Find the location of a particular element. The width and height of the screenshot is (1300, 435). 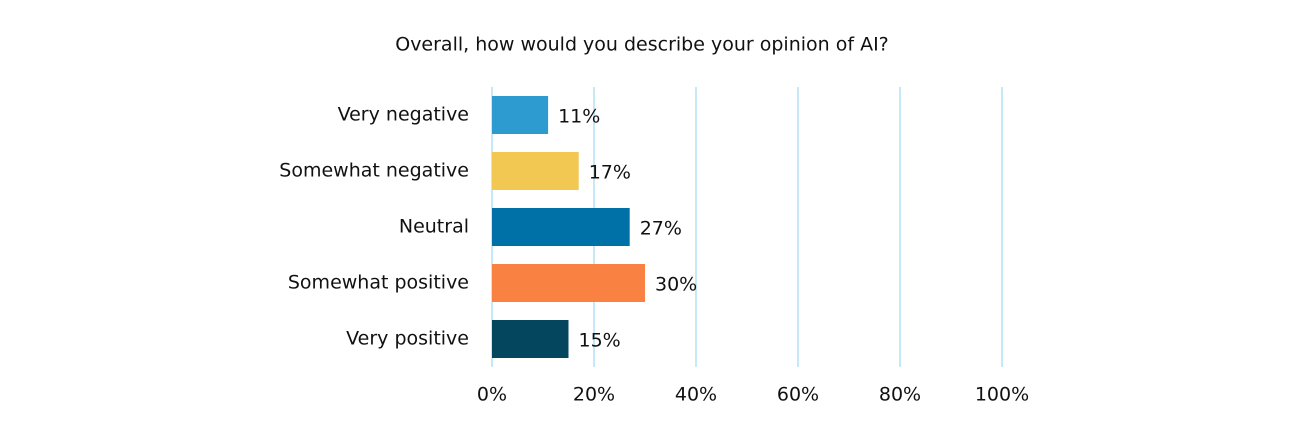

x-tick-label: 40% is located at coordinates (696, 395).